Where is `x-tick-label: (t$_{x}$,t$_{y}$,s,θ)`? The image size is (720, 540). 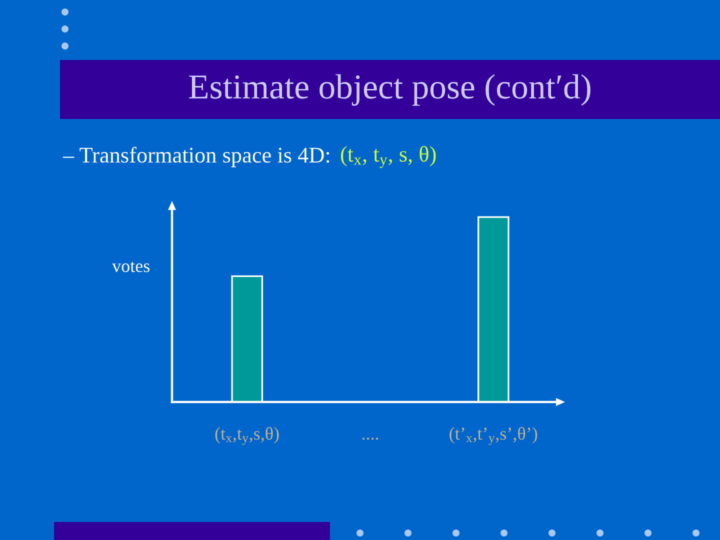
x-tick-label: (t$_{x}$,t$_{y}$,s,θ) is located at coordinates (247, 436).